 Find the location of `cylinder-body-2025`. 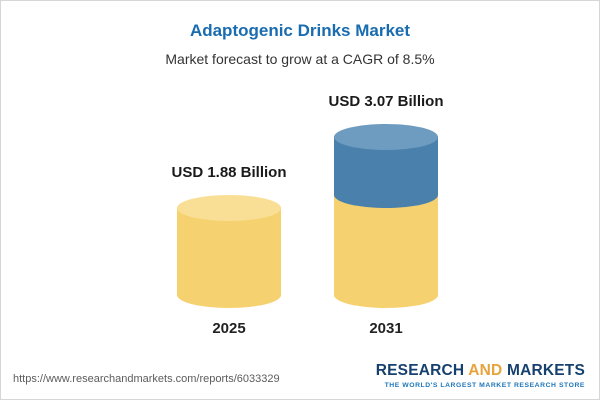

cylinder-body-2025 is located at coordinates (229, 258).